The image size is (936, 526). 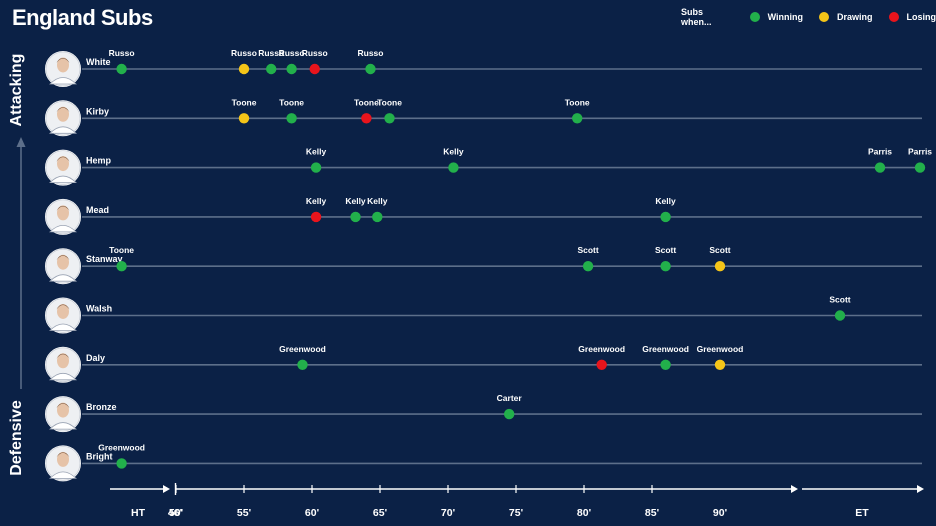 I want to click on player-name: Hemp, so click(x=99, y=161).